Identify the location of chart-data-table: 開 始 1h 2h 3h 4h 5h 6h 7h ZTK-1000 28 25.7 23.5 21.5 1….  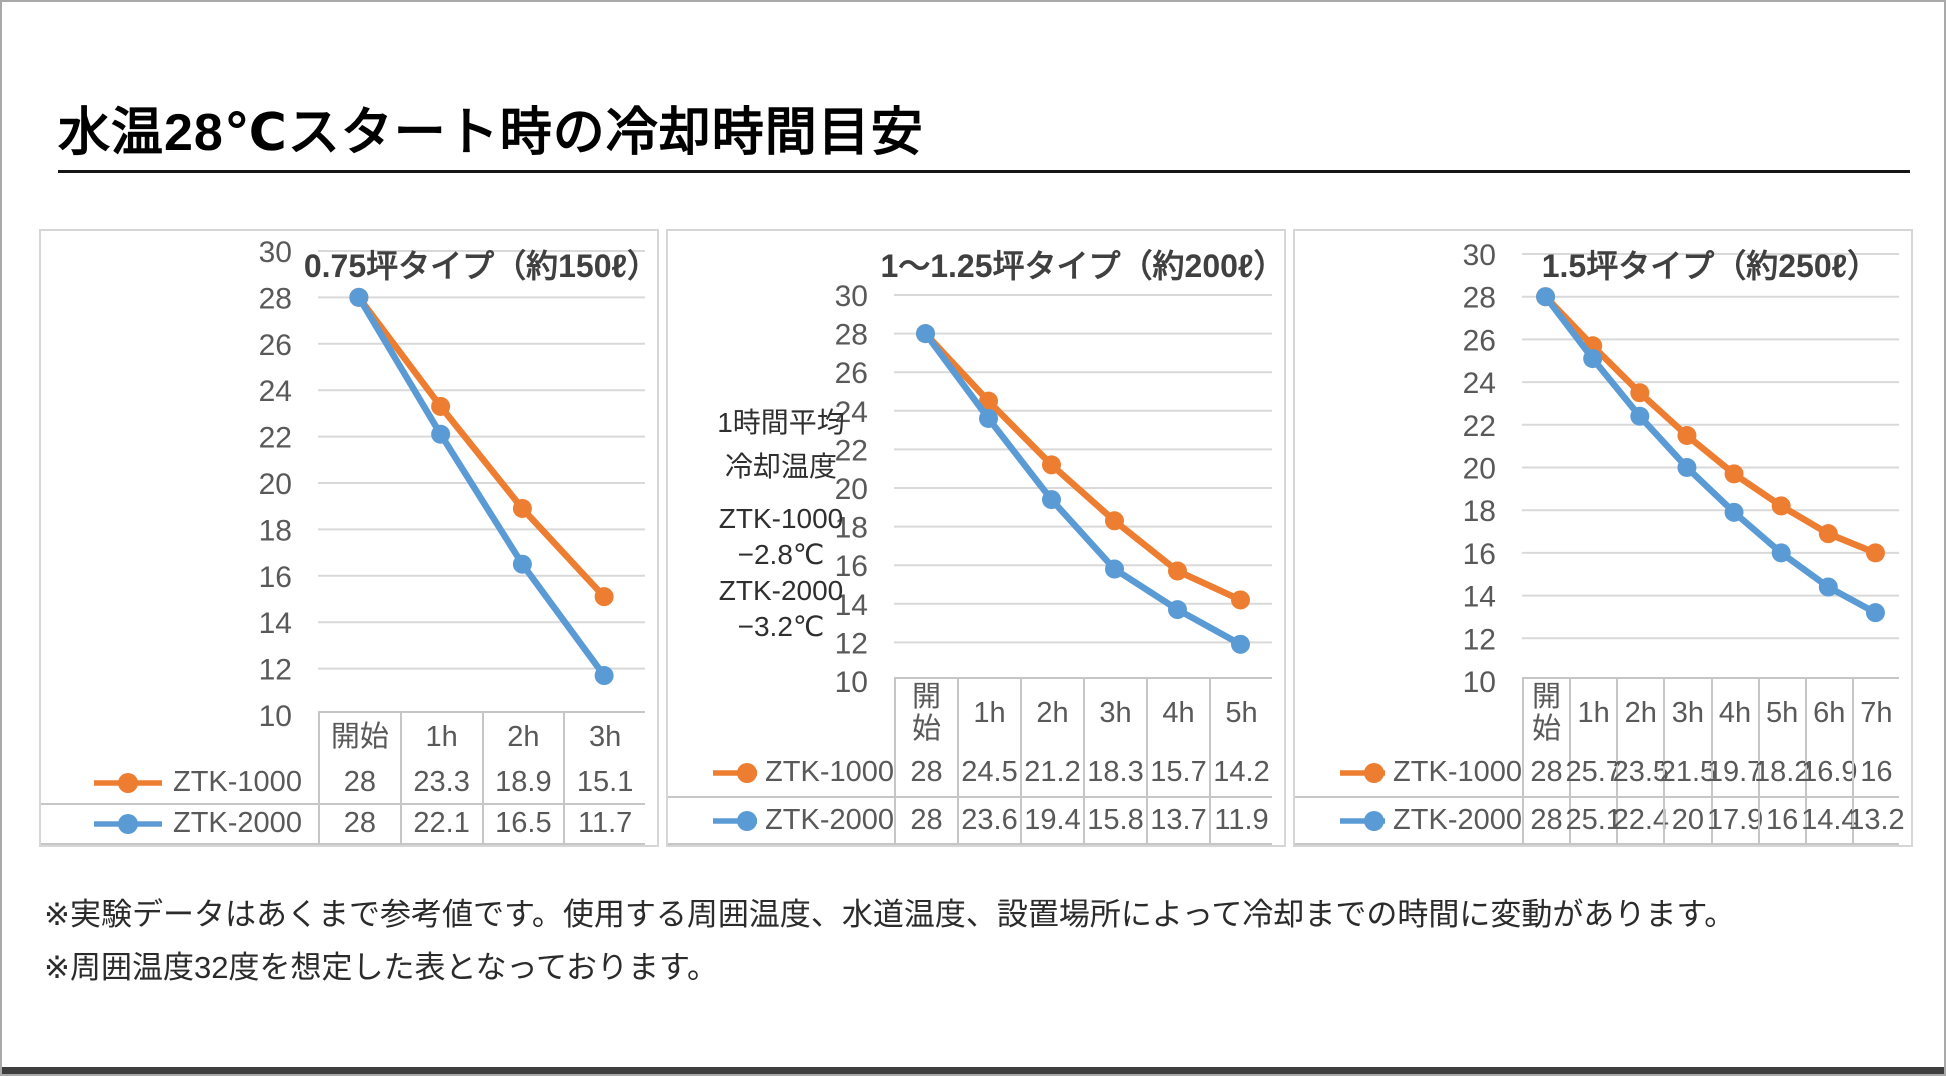
(1600, 761).